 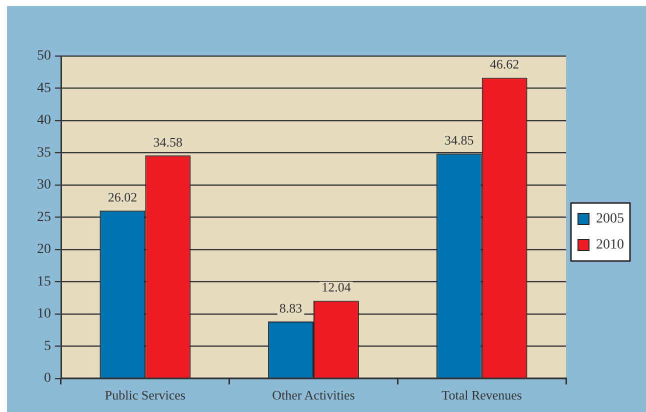 I want to click on y-tick-label: 40, so click(x=44, y=120).